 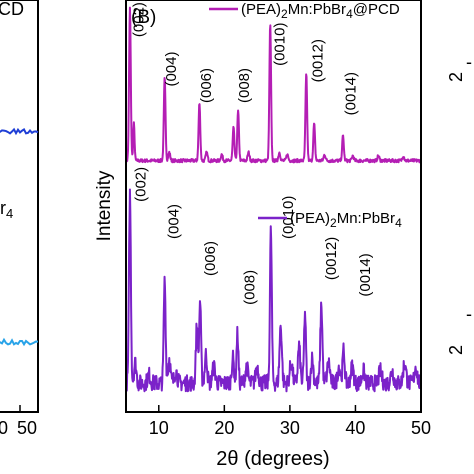 I want to click on left-legend-fragment-2: r4, so click(x=6, y=209).